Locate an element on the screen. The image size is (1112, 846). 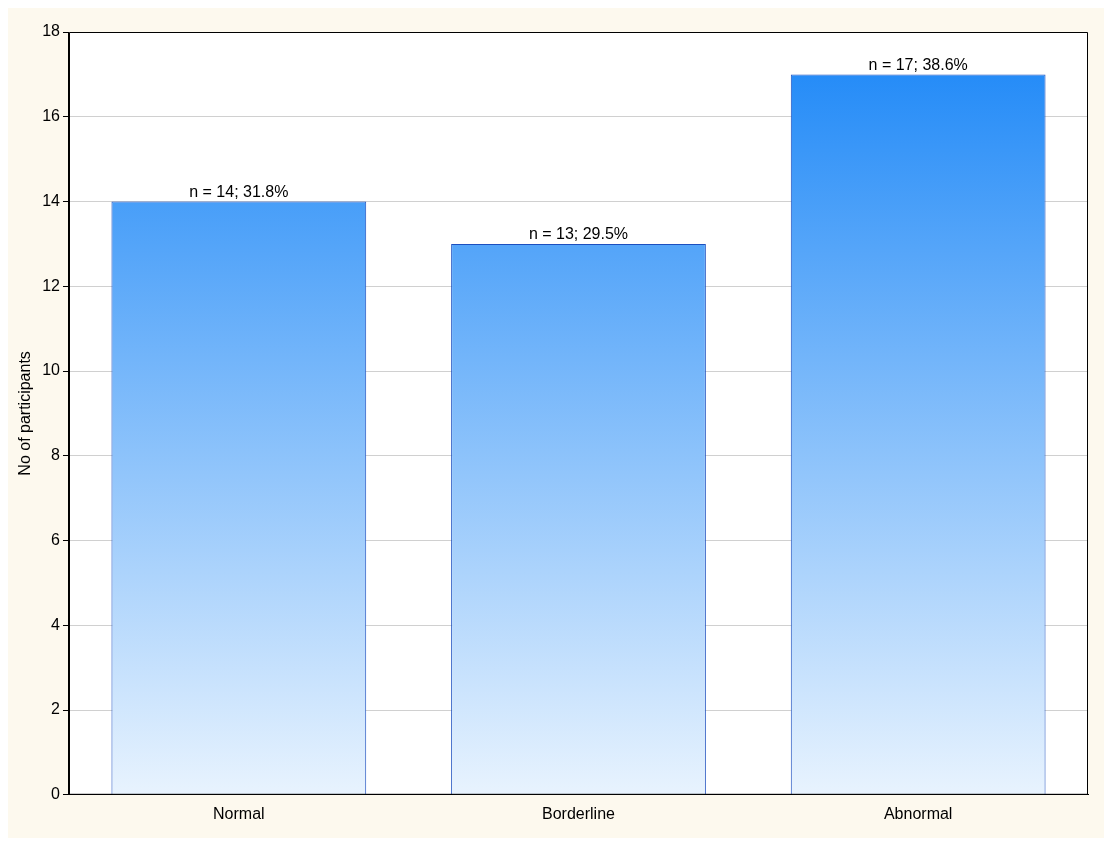
y-tick-label: 12 is located at coordinates (51, 285).